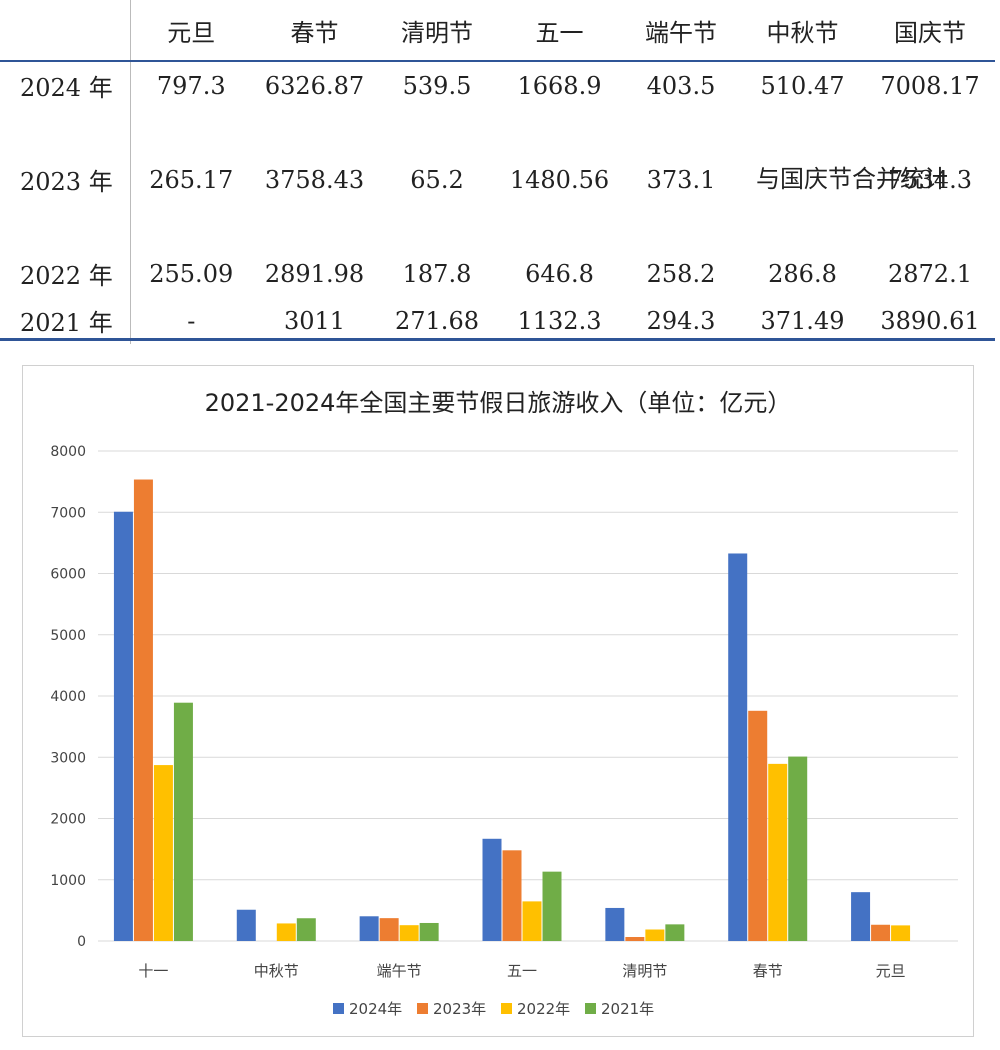  I want to click on row-label: 2022 年, so click(65, 273).